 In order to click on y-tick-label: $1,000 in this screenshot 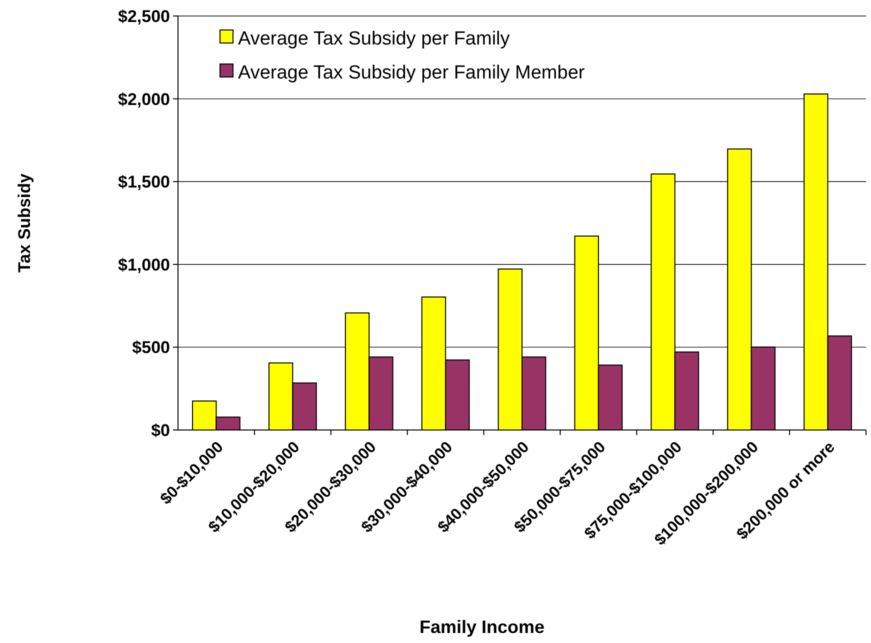, I will do `click(144, 264)`.